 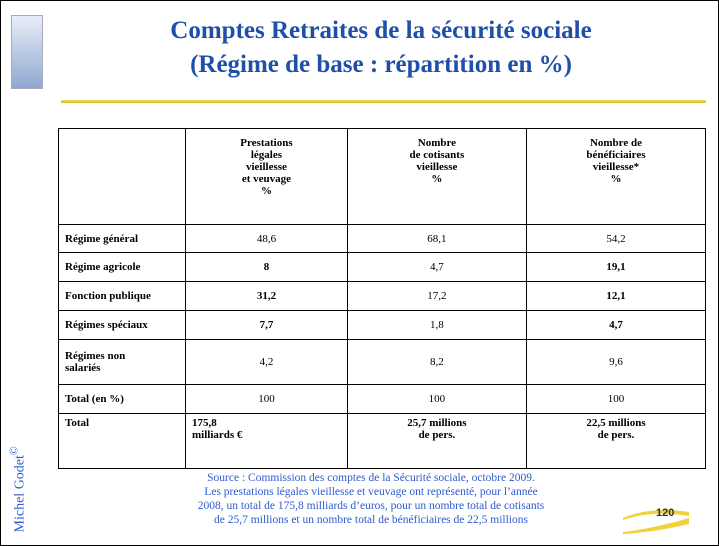 I want to click on title-line: (Régime de base : répartition en %), so click(x=381, y=64).